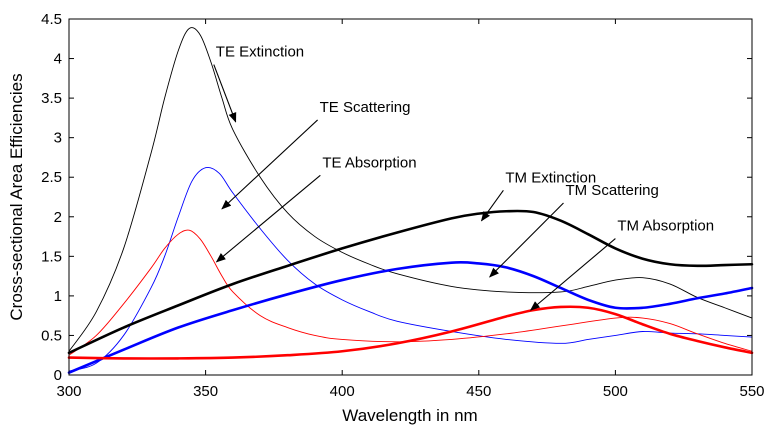  I want to click on annotation-label-tm-absorption: TM Absorption, so click(665, 226).